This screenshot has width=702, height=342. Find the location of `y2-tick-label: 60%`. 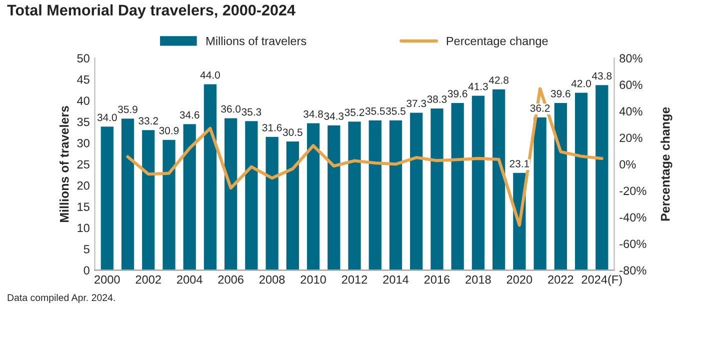

y2-tick-label: 60% is located at coordinates (631, 85).